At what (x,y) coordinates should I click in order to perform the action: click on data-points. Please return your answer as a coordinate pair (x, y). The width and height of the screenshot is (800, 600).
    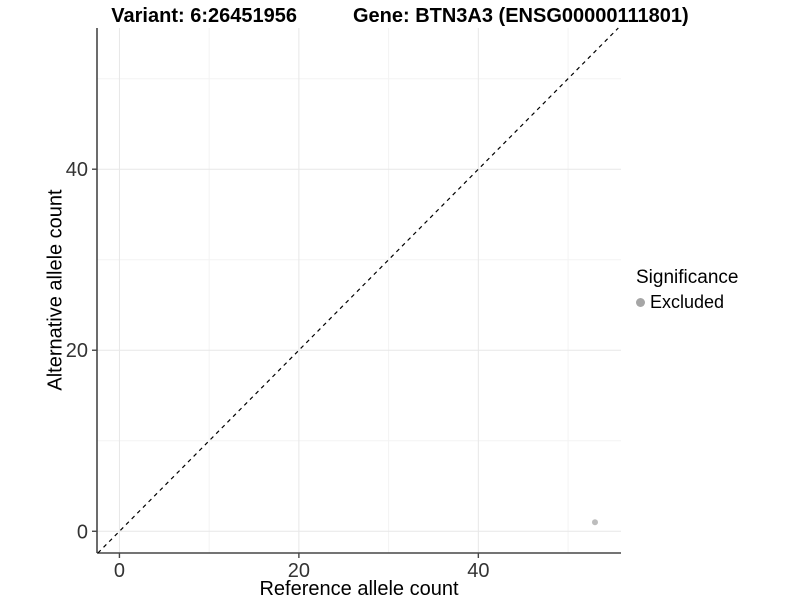
    Looking at the image, I should click on (594, 522).